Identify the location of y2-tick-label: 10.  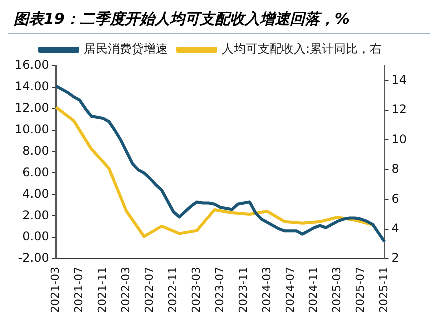
(400, 139).